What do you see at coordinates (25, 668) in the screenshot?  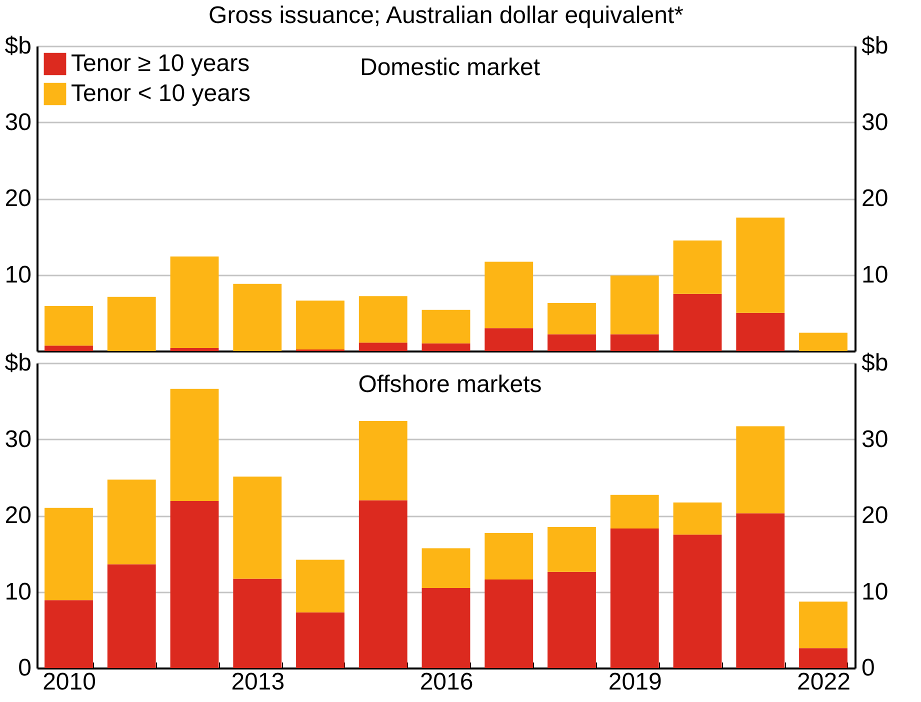 I see `y-tick-label: 0` at bounding box center [25, 668].